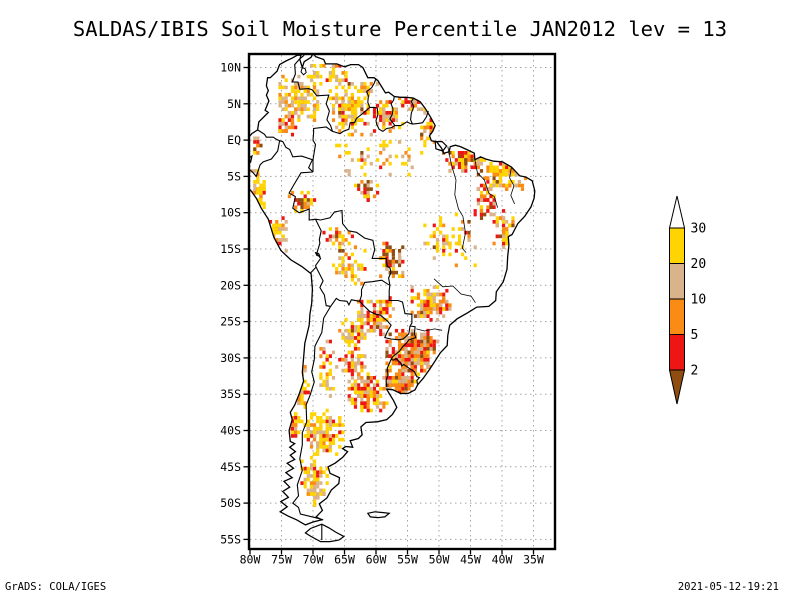  I want to click on state-border, so click(454, 290).